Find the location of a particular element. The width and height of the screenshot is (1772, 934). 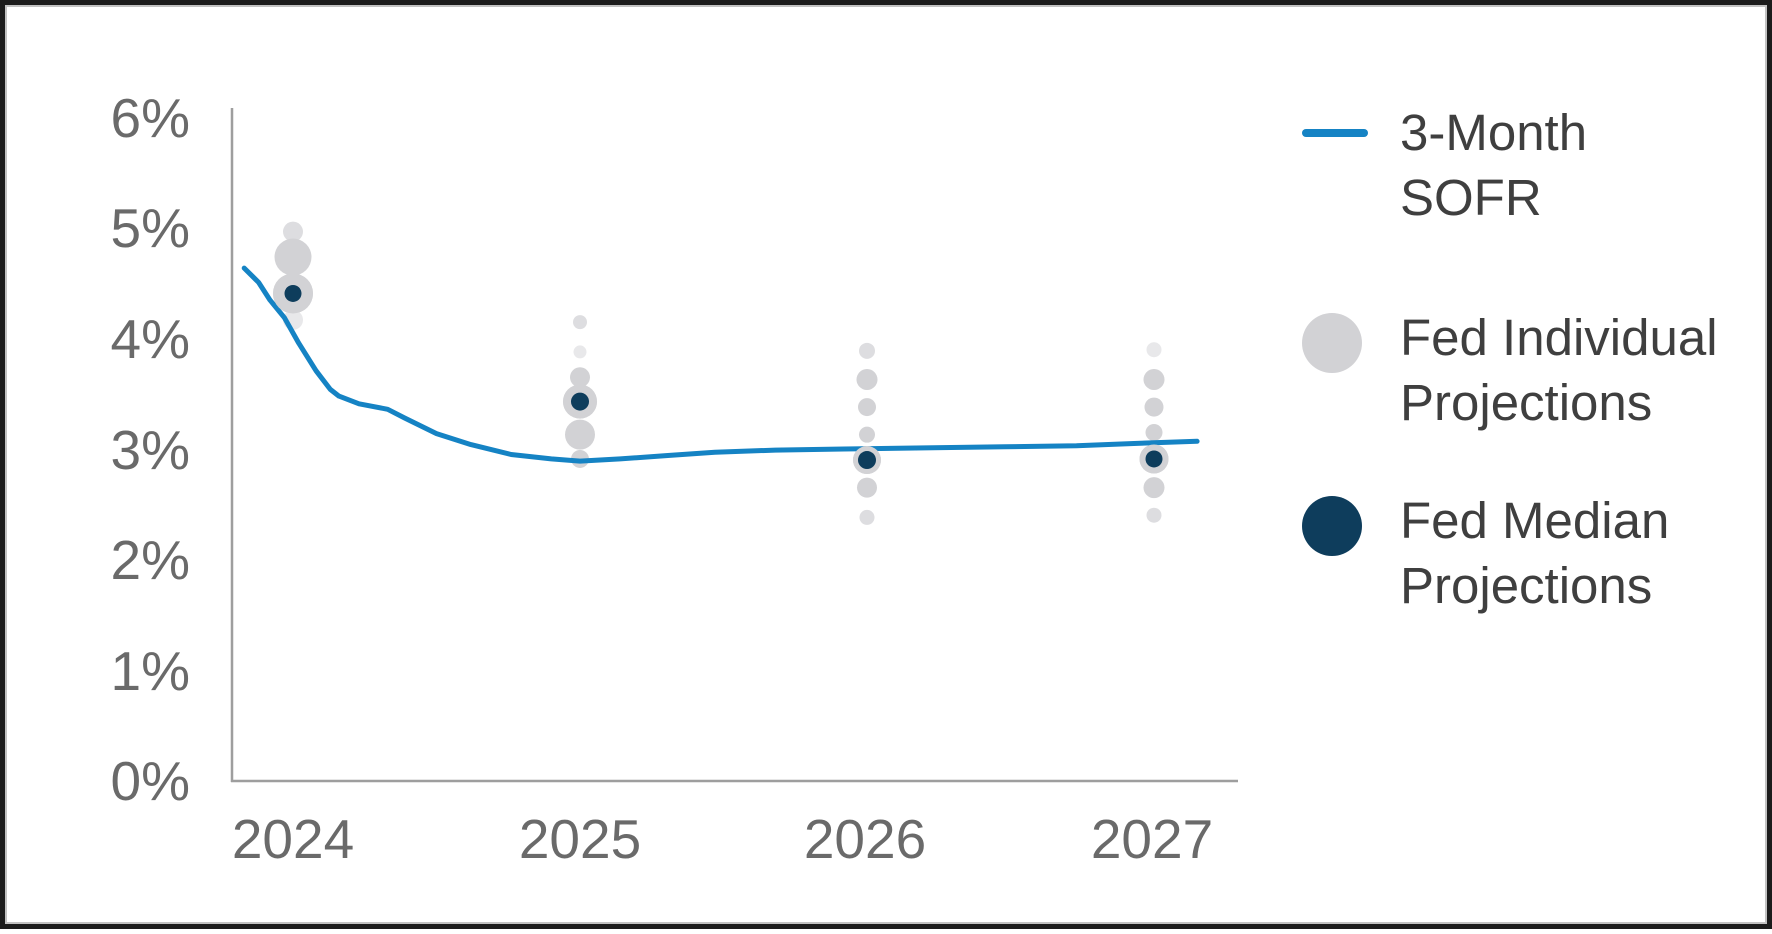

y-tick-4pct: 4% is located at coordinates (150, 339).